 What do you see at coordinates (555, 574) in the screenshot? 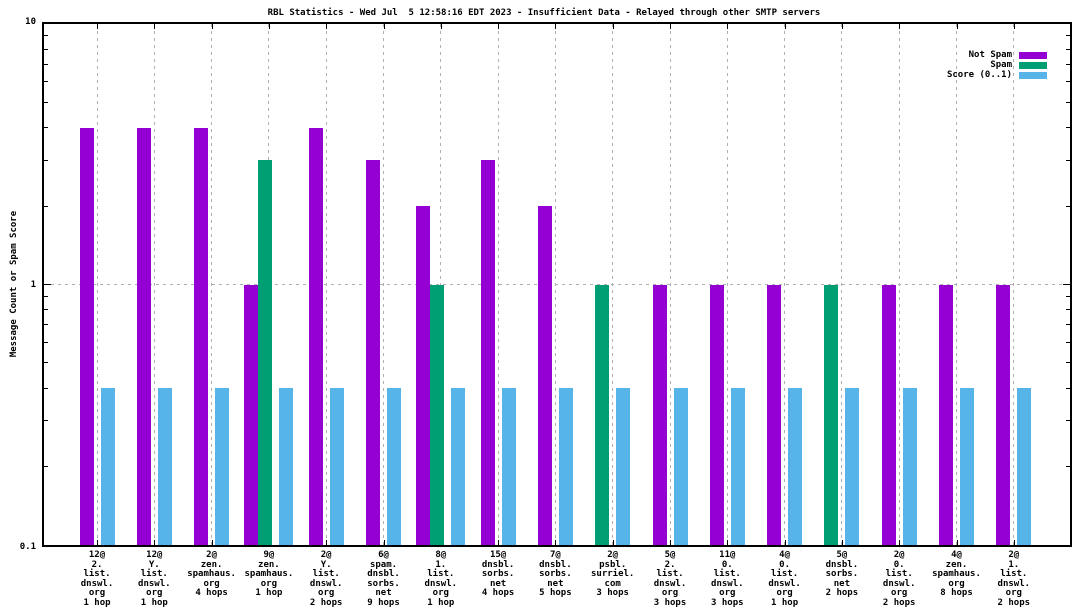
I see `x-category-label: 7@ dnsbl. sorbs. net 5 hops` at bounding box center [555, 574].